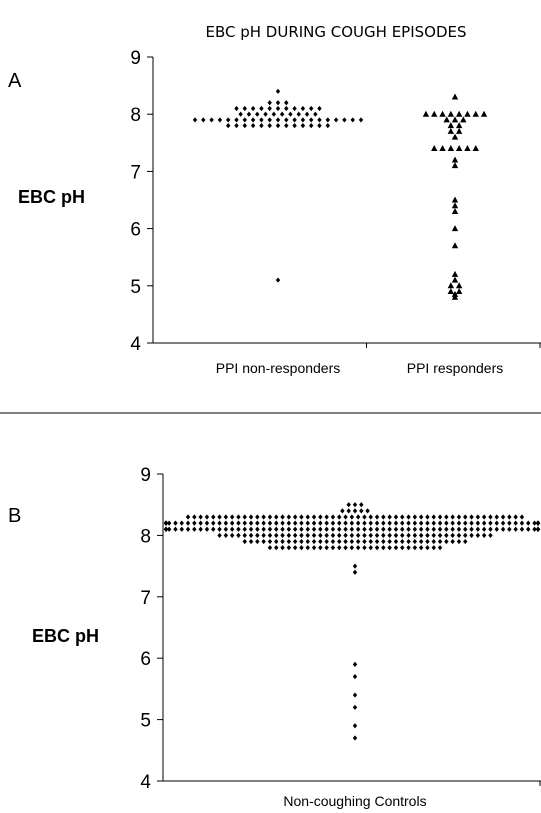 The height and width of the screenshot is (813, 541). Describe the element at coordinates (145, 721) in the screenshot. I see `panel-b-y-tick-label: 5` at that location.